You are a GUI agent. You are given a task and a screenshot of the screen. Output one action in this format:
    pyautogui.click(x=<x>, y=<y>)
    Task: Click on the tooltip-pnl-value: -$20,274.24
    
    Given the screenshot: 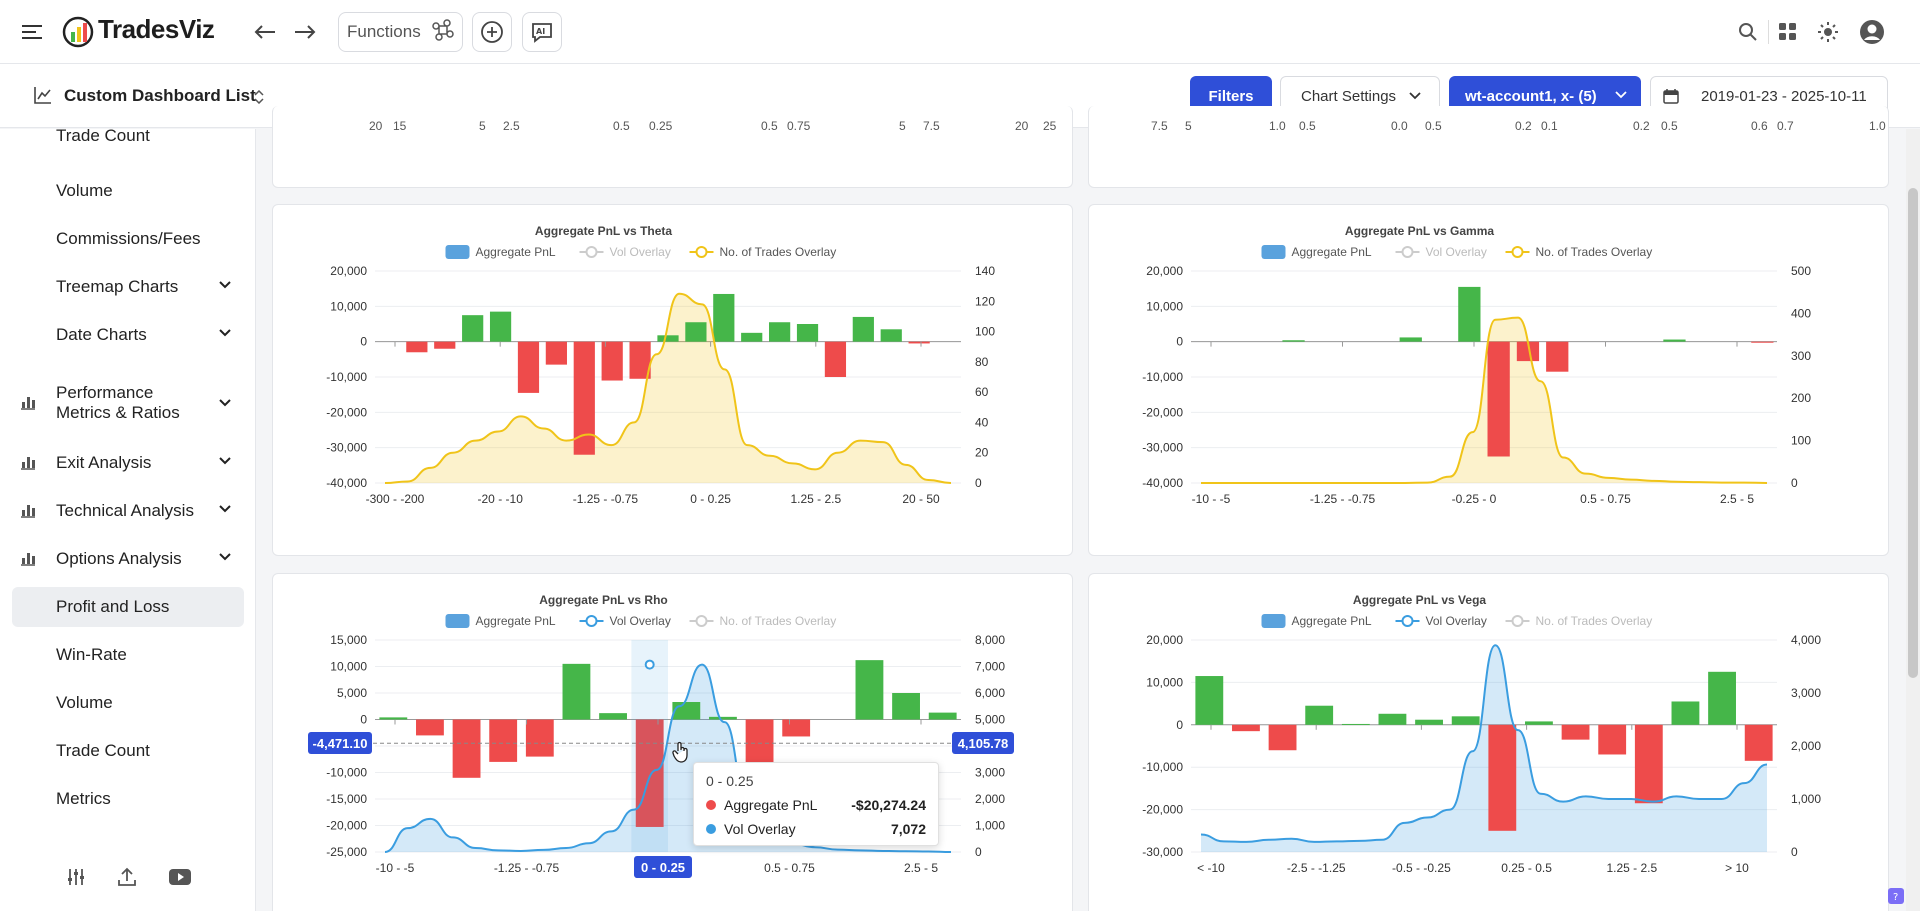 What is the action you would take?
    pyautogui.click(x=888, y=805)
    